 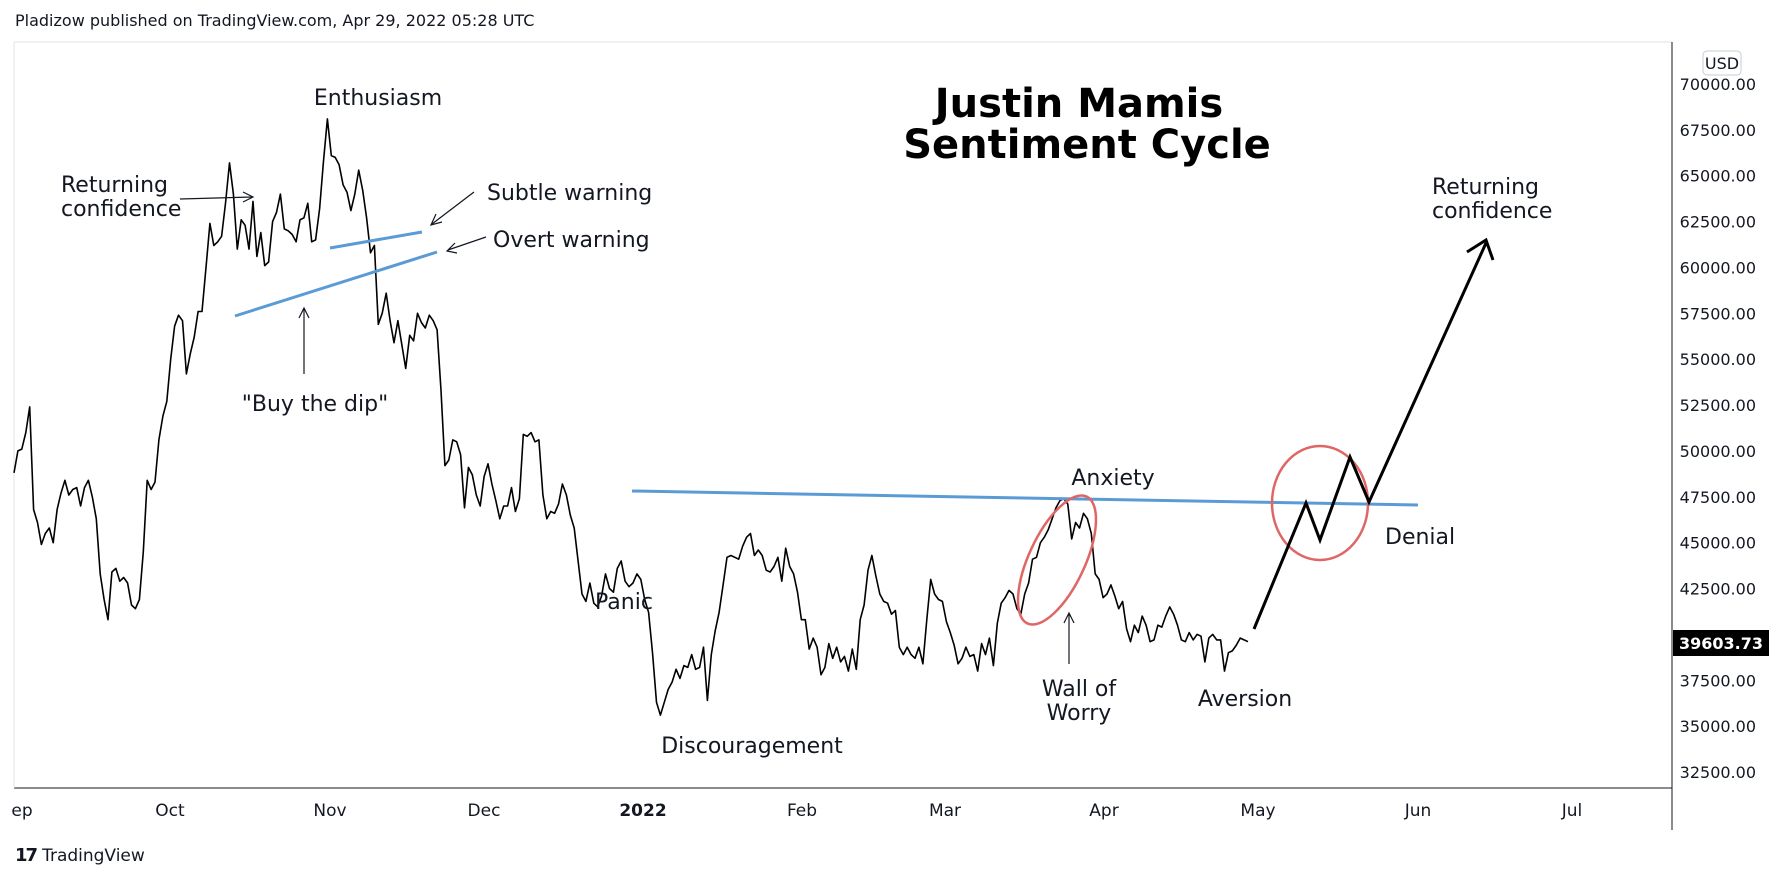 I want to click on buy-the-dip-arrowhead, so click(x=304, y=312).